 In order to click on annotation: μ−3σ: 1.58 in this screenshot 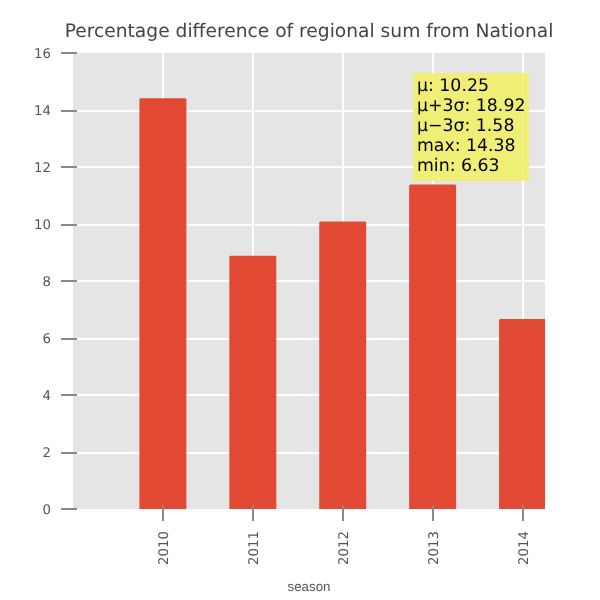, I will do `click(466, 127)`.